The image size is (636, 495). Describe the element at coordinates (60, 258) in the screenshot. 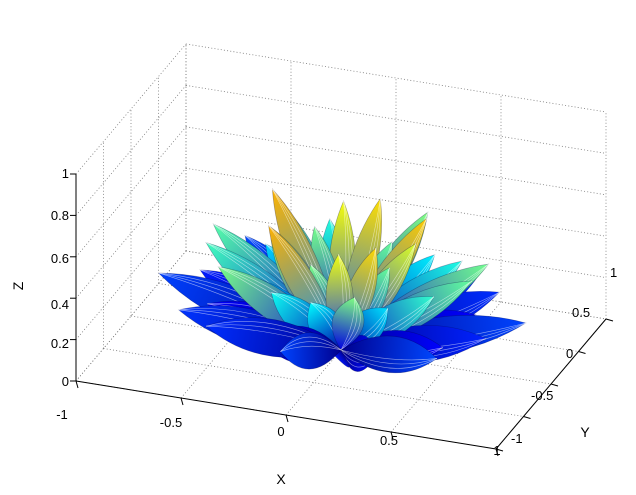

I see `z-tick-label: 0.6` at that location.